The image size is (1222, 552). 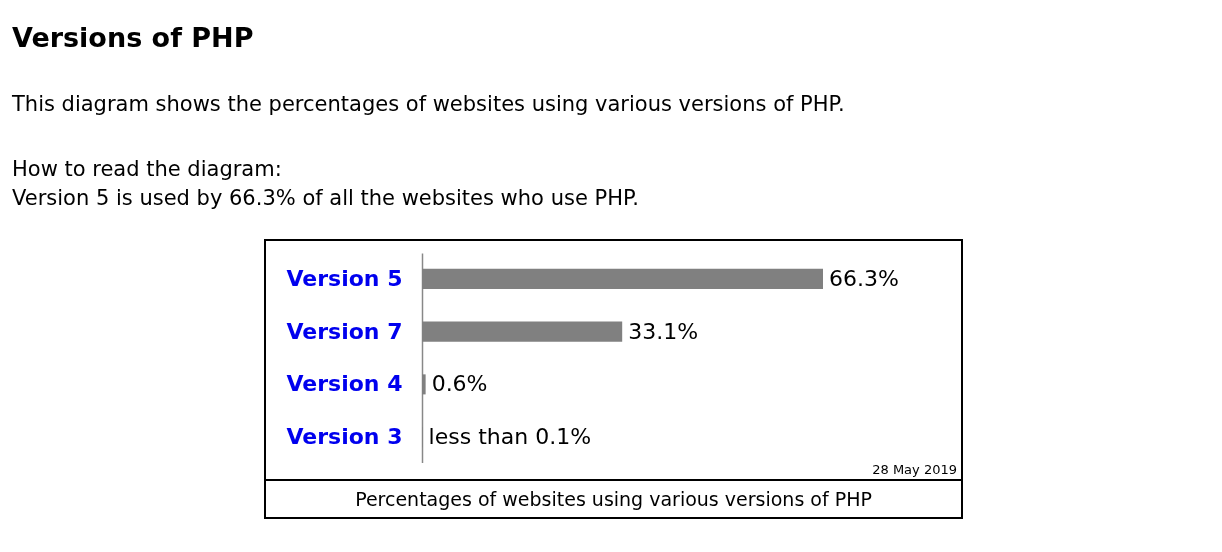 I want to click on data-label: 33.1%, so click(x=663, y=331).